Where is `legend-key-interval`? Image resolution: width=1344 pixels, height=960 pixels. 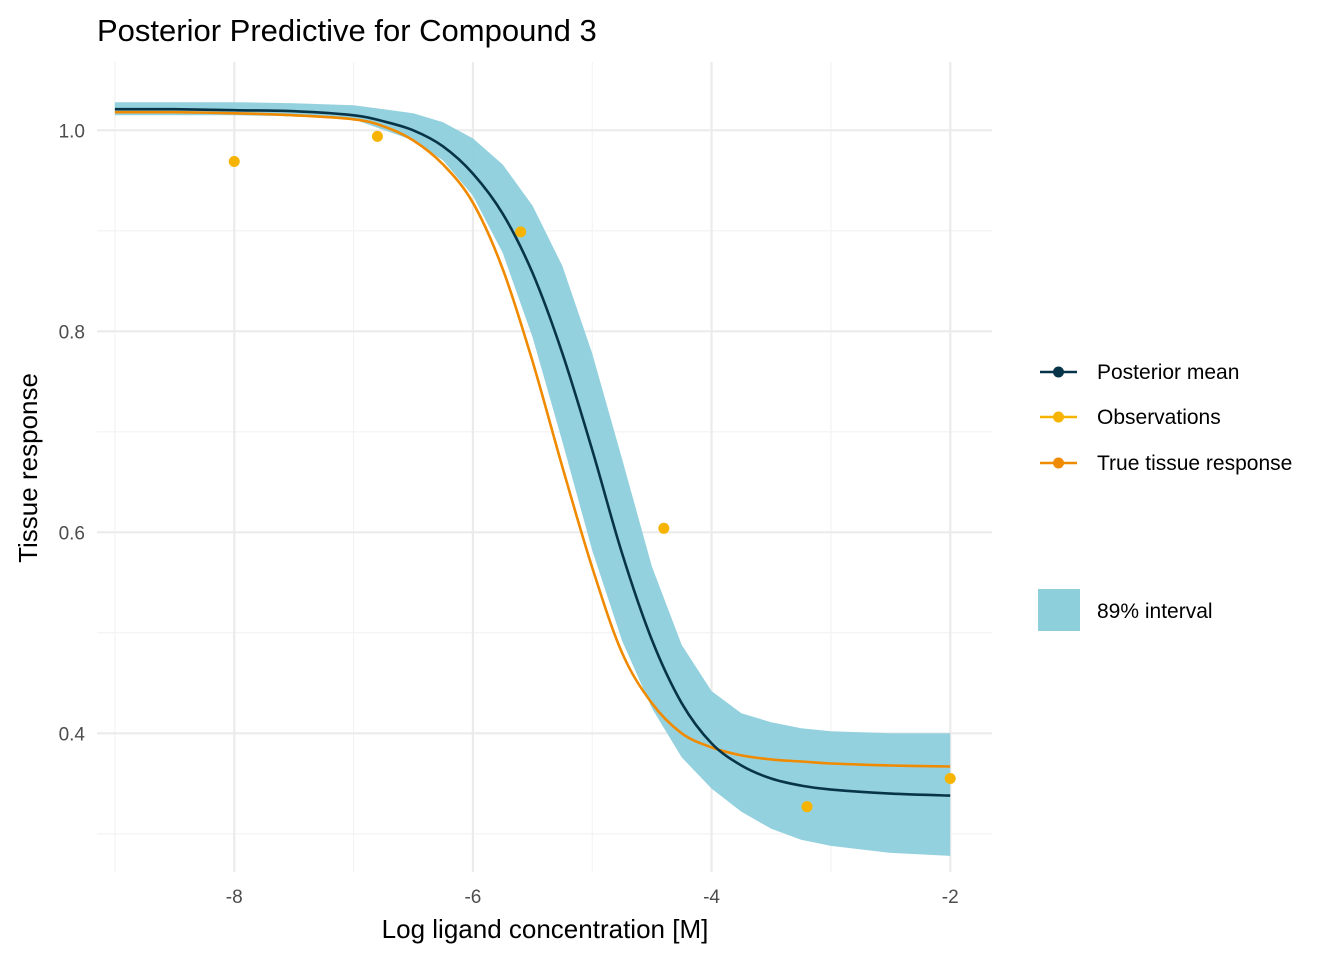
legend-key-interval is located at coordinates (1059, 610).